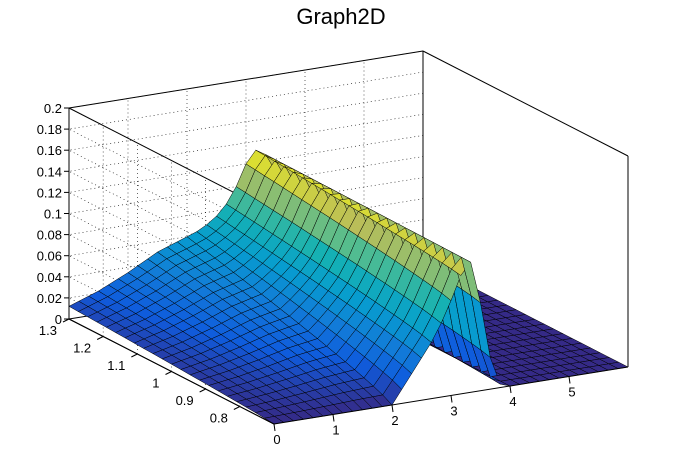 The height and width of the screenshot is (472, 696). I want to click on z-tick-label: 0.2, so click(53, 108).